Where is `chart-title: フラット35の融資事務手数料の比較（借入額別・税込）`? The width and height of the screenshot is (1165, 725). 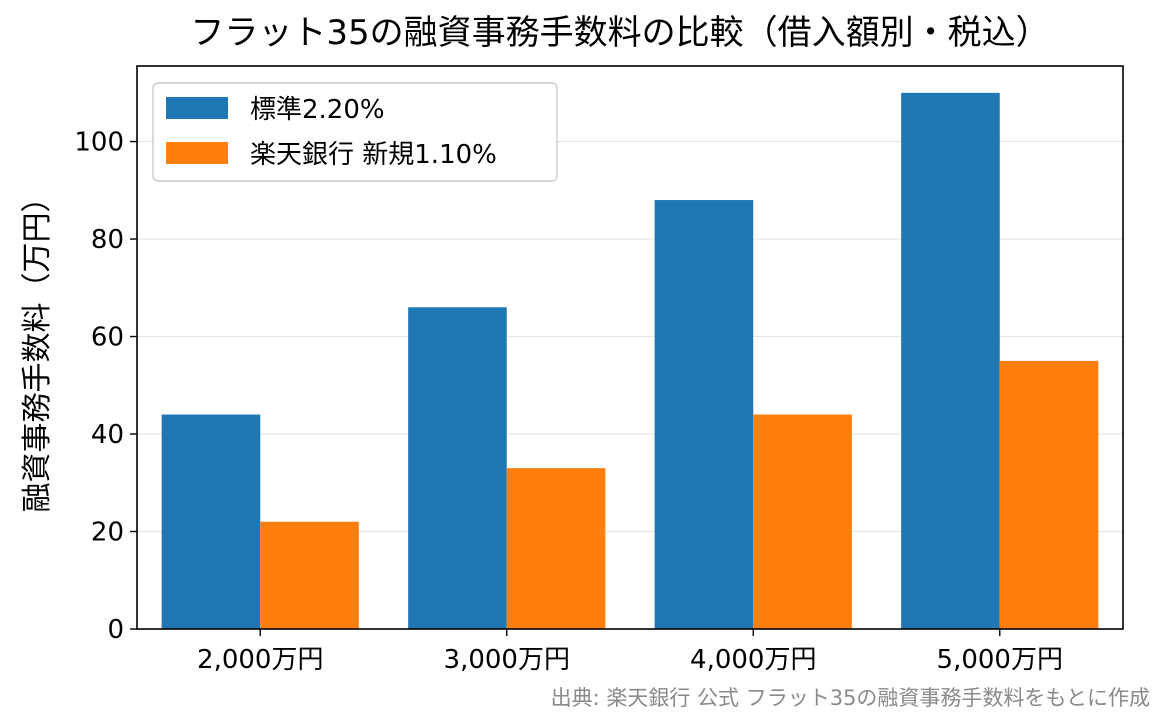 chart-title: フラット35の融資事務手数料の比較（借入額別・税込） is located at coordinates (619, 33).